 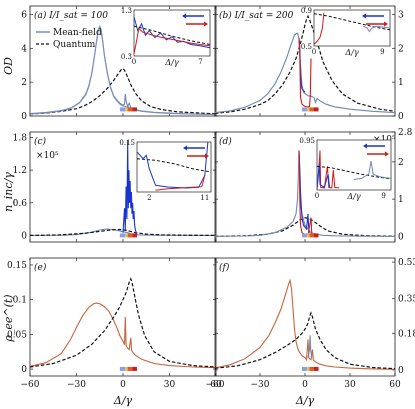 I want to click on panel-label-e: (e), so click(x=40, y=267).